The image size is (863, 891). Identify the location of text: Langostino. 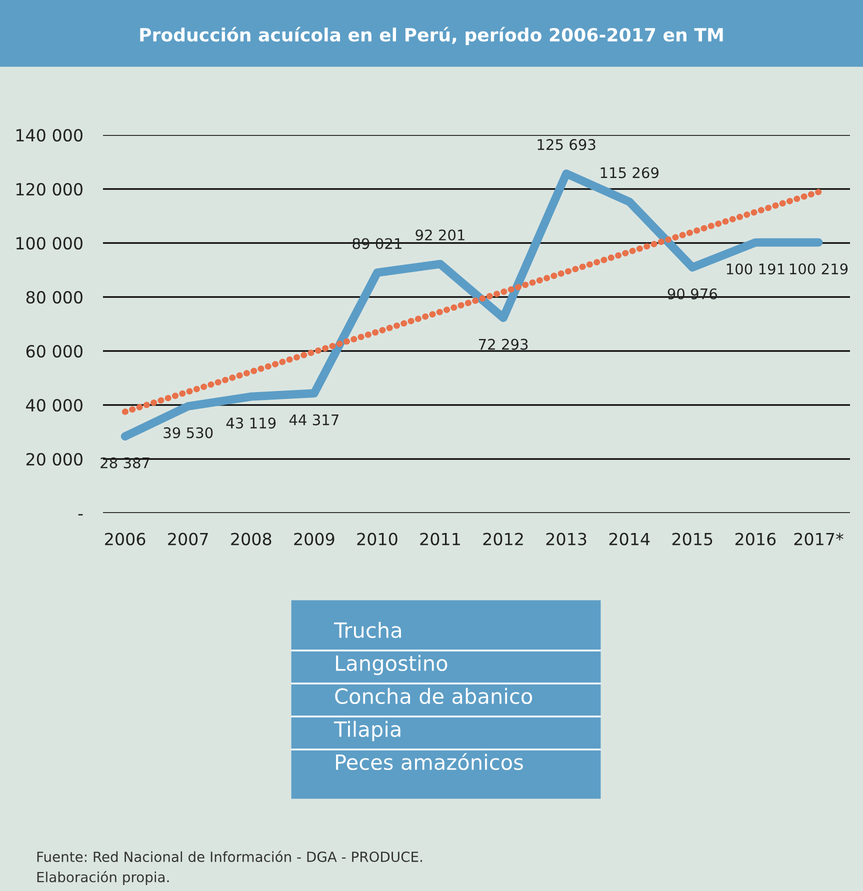
(392, 665).